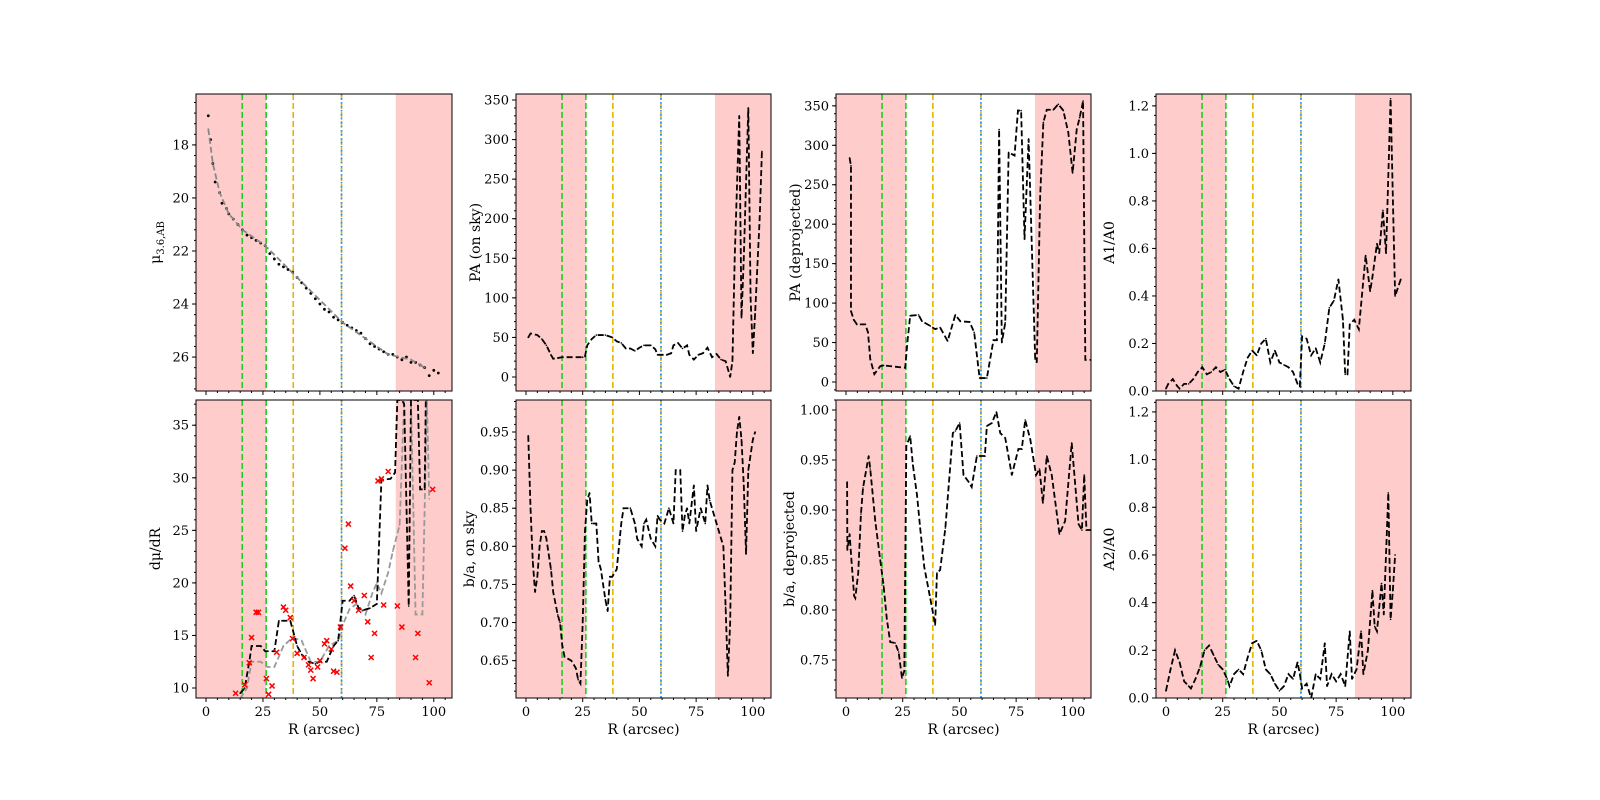  What do you see at coordinates (300, 568) in the screenshot?
I see `panel-dmudr: 0 25 50 75 100 R (arcsec) 10 15 20 25 30 35 dμ/dR` at bounding box center [300, 568].